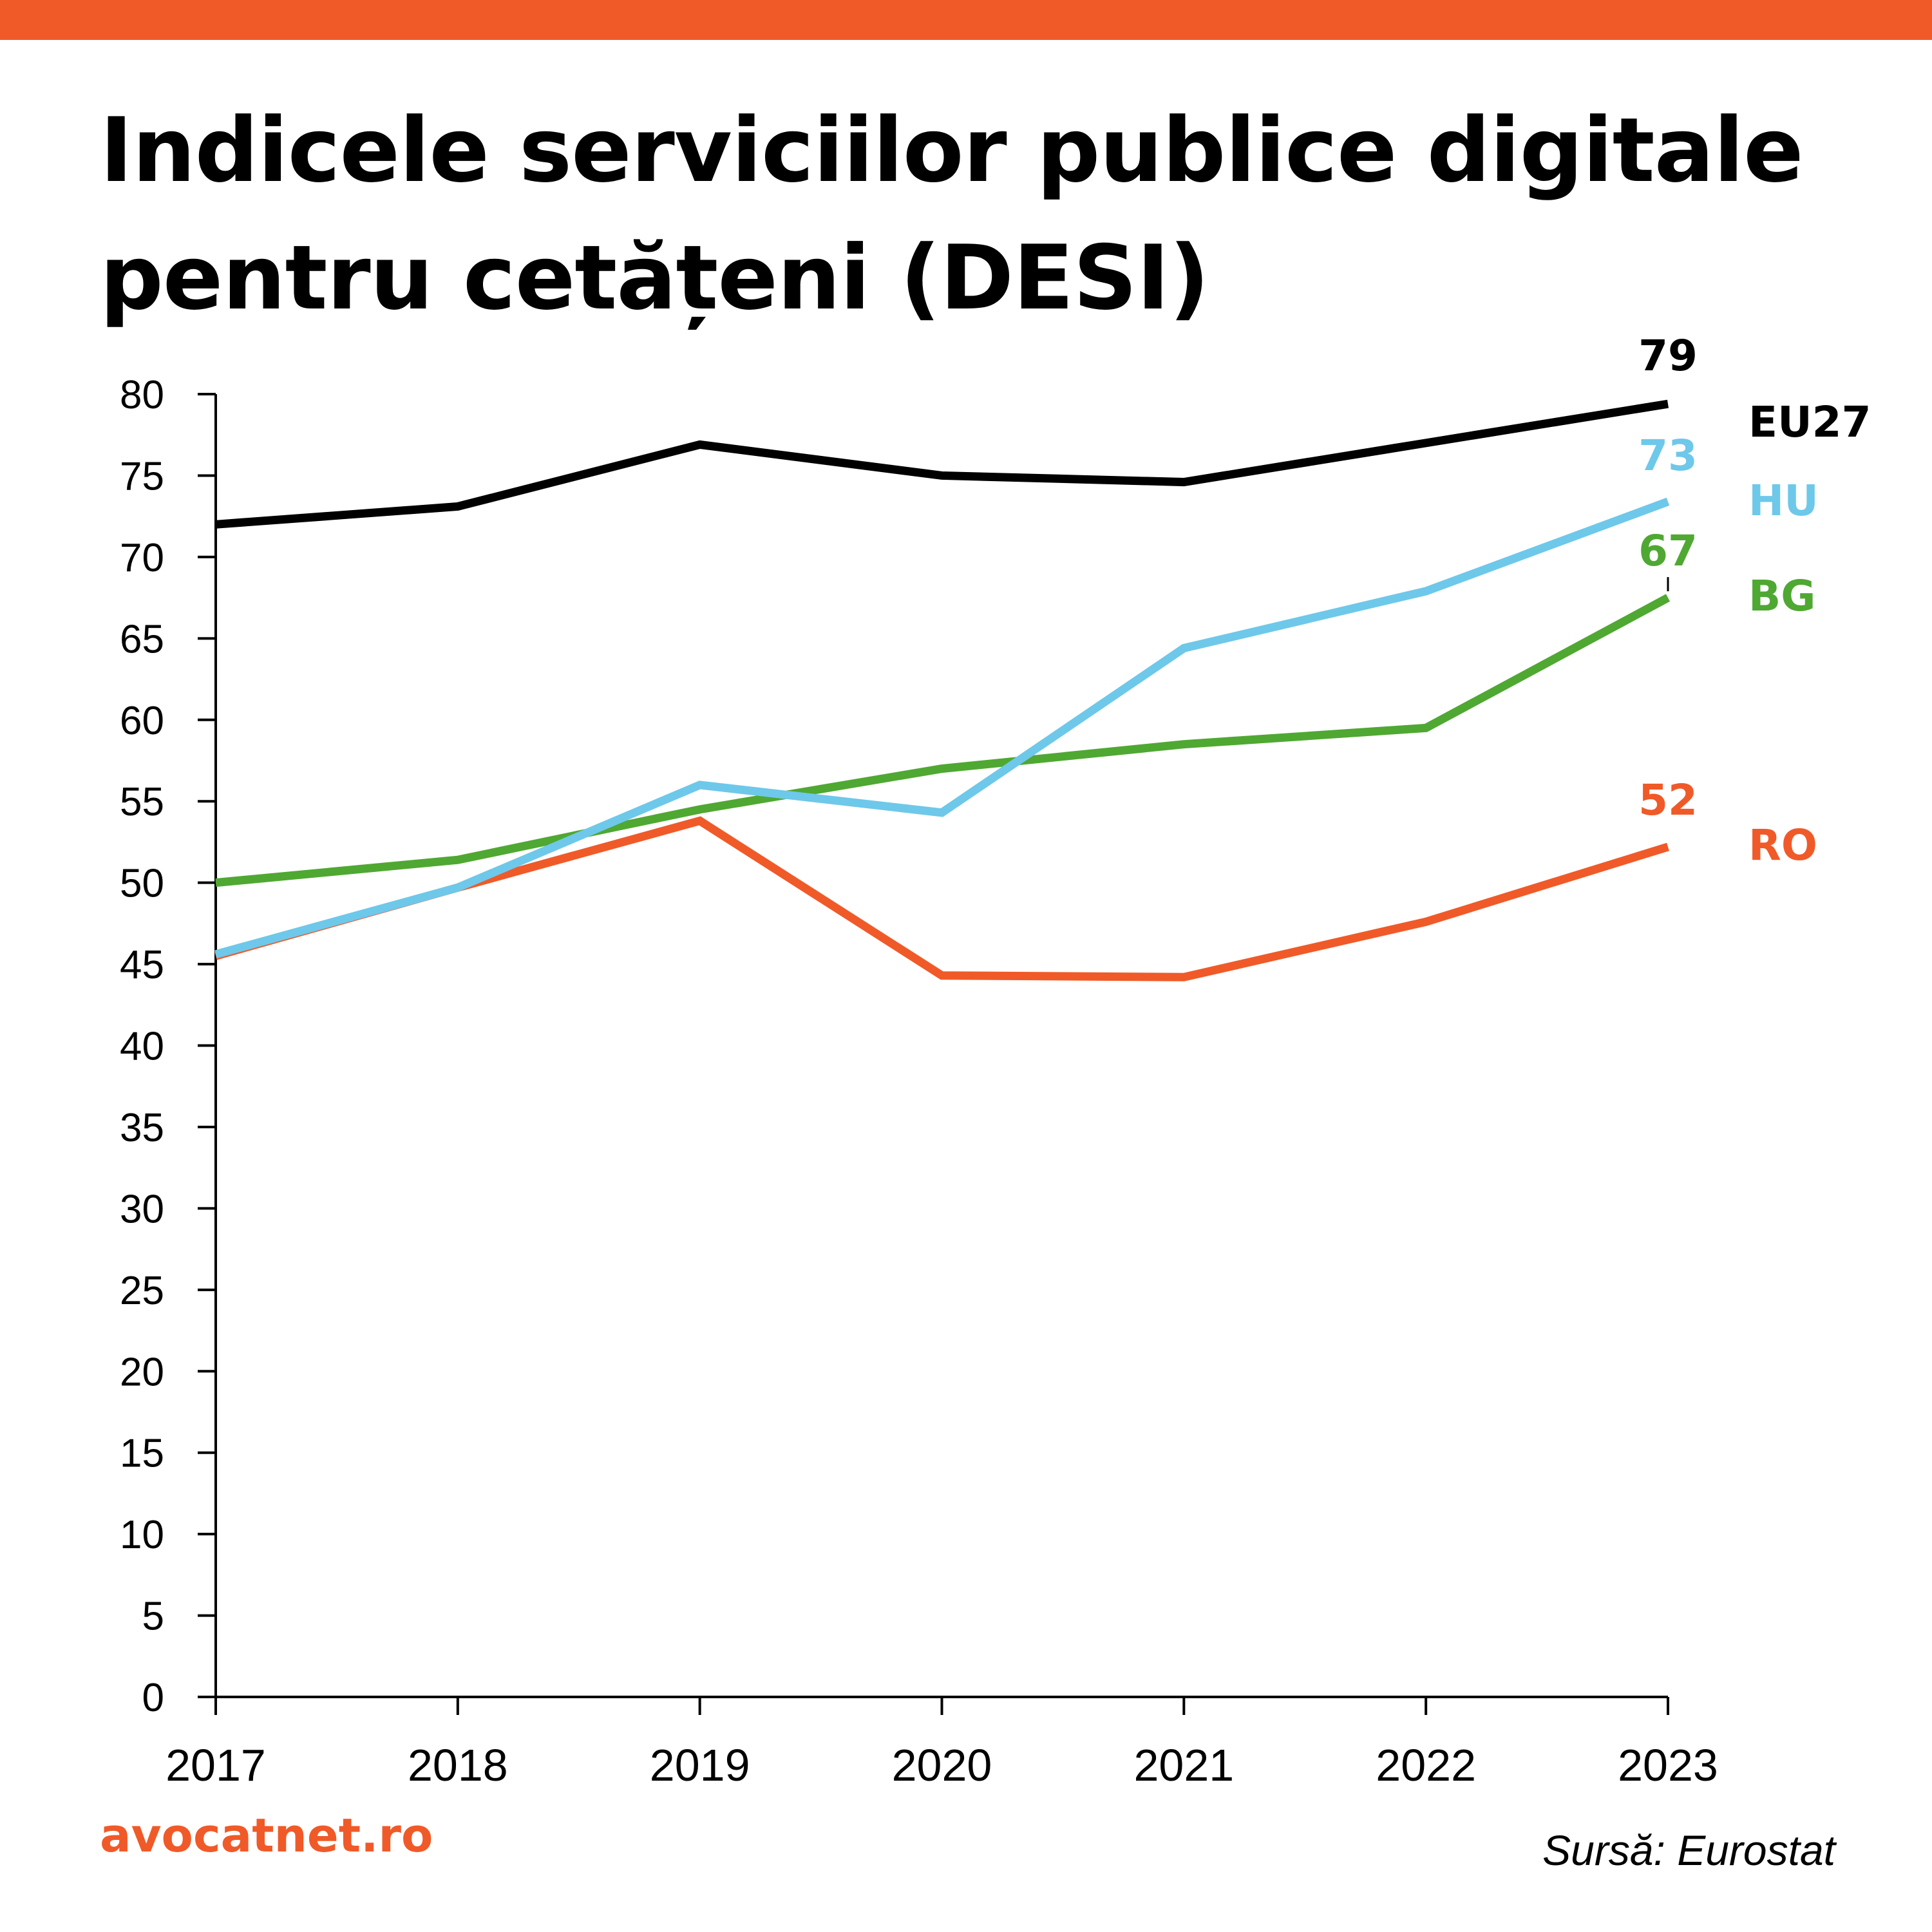  I want to click on y-tick-label: 65, so click(142, 639).